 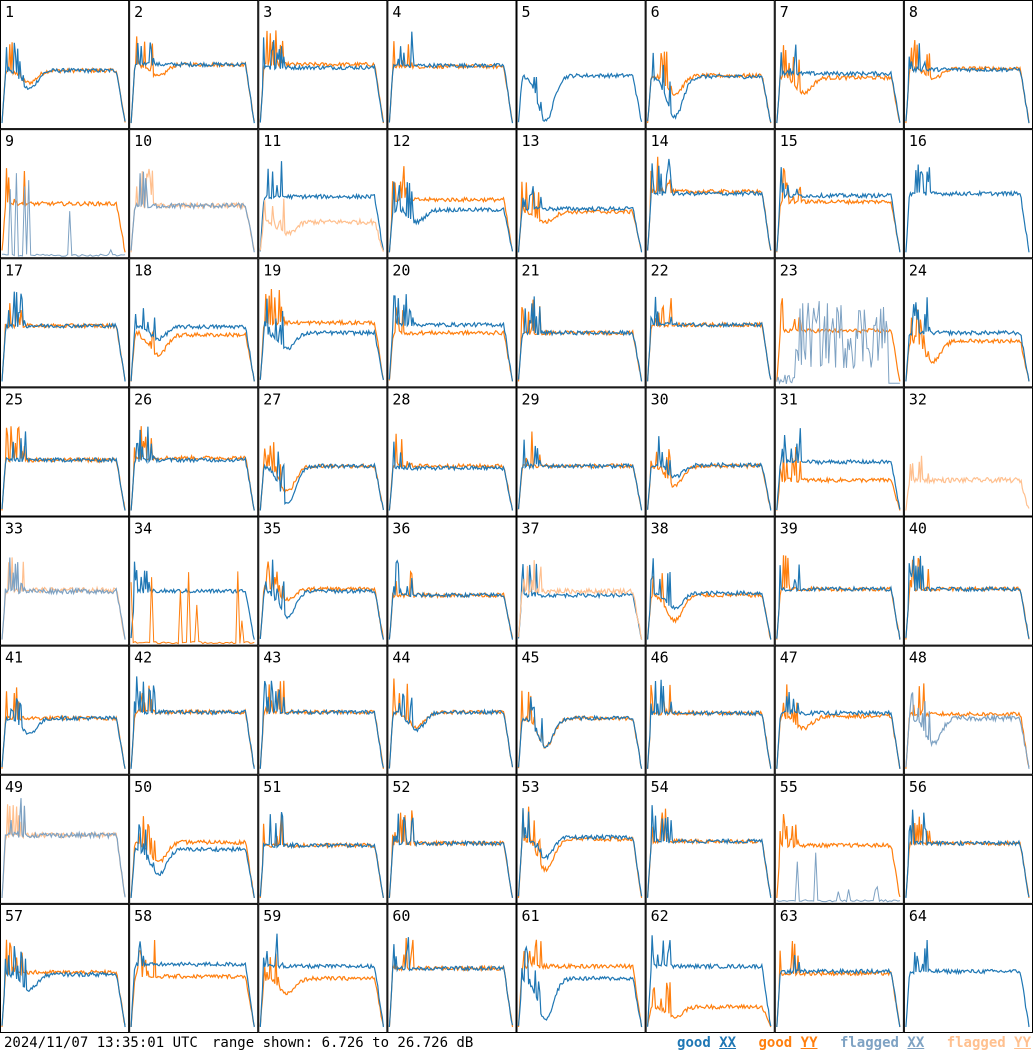 What do you see at coordinates (918, 658) in the screenshot?
I see `panel-number: 48` at bounding box center [918, 658].